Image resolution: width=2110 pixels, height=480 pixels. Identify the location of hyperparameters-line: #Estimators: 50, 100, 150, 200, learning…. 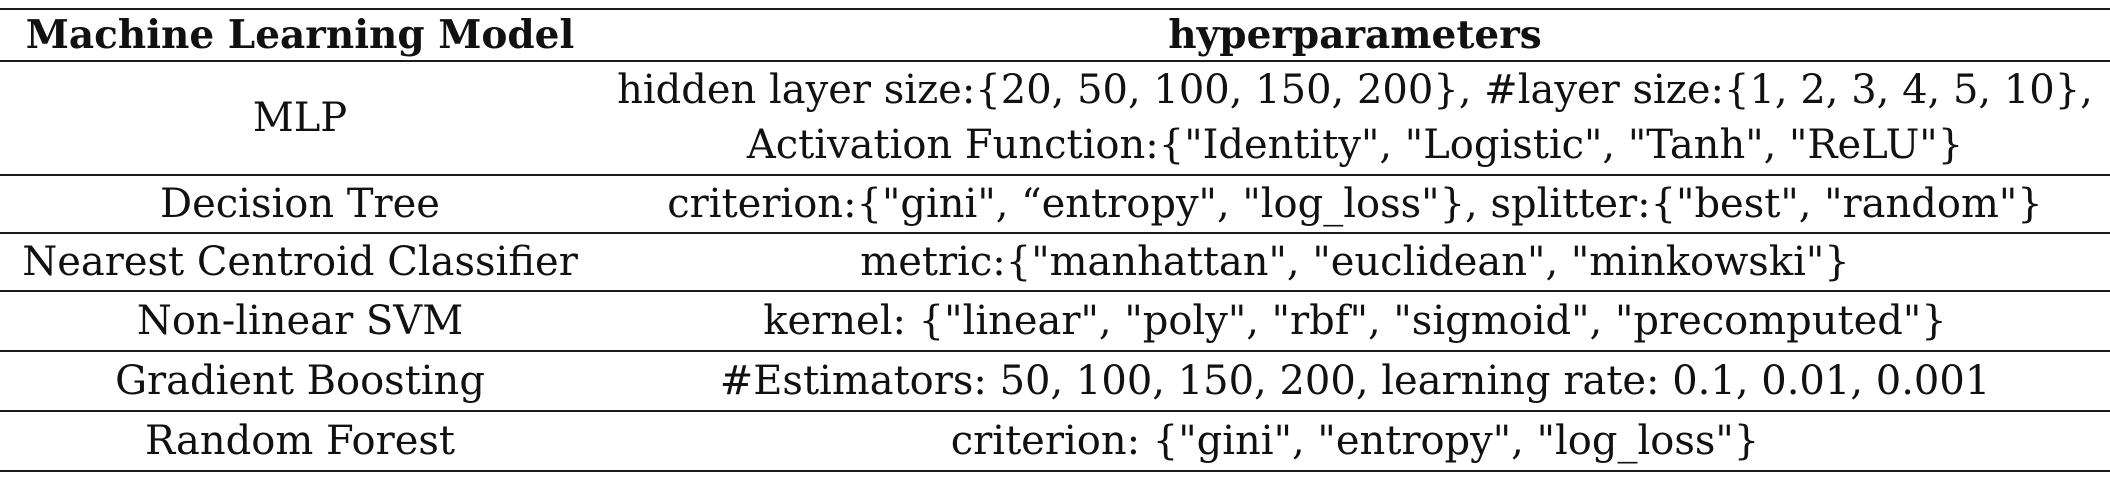
(1355, 381).